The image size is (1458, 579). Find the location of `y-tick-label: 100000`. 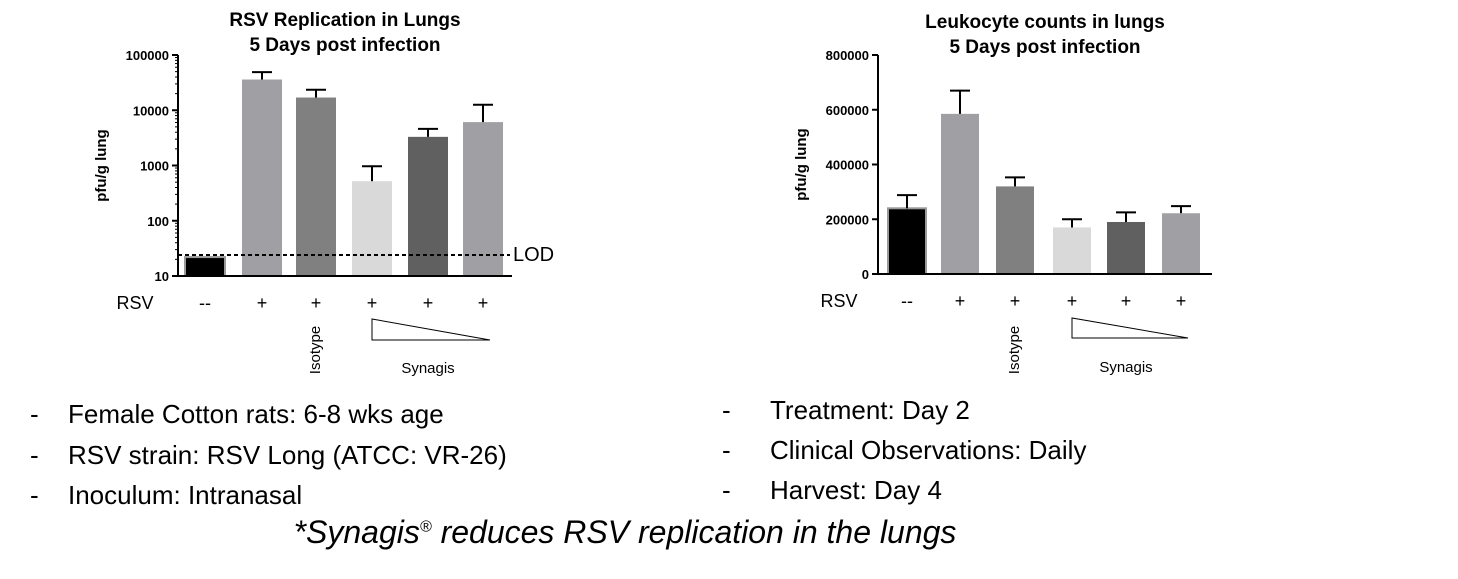

y-tick-label: 100000 is located at coordinates (147, 55).